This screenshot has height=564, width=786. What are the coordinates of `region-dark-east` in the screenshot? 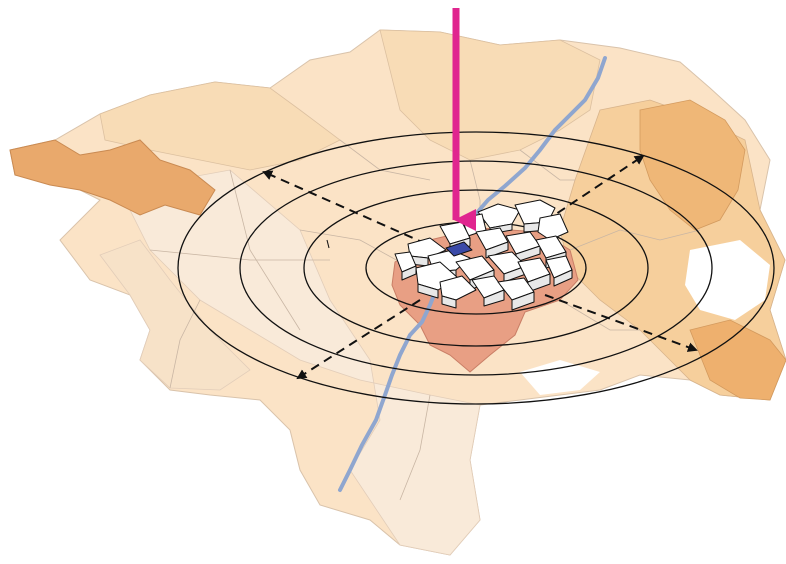 It's located at (692, 165).